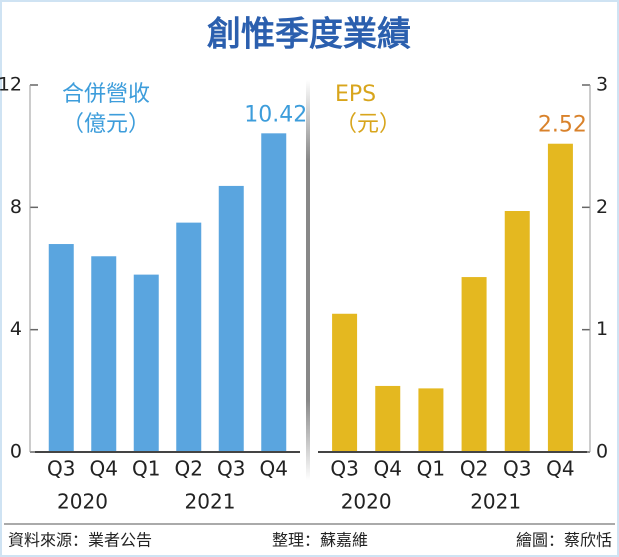  Describe the element at coordinates (368, 124) in the screenshot. I see `series-label: （元）` at that location.